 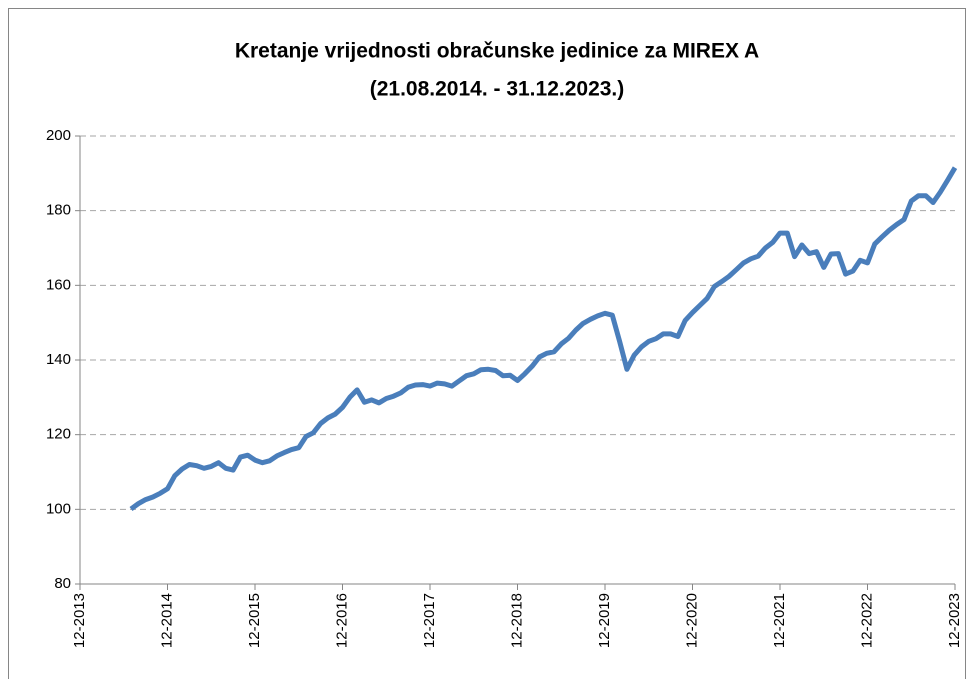 I want to click on x-tick-label: 12-2014, so click(x=166, y=620).